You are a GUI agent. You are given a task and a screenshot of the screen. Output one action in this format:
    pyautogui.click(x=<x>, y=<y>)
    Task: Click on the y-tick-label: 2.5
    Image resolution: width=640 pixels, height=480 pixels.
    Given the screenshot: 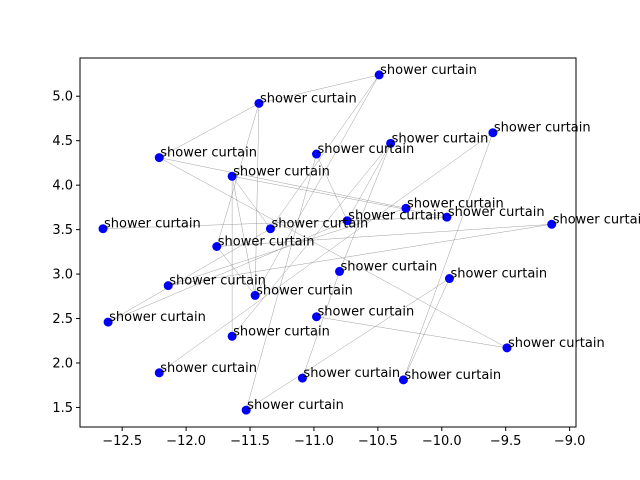 What is the action you would take?
    pyautogui.click(x=62, y=319)
    